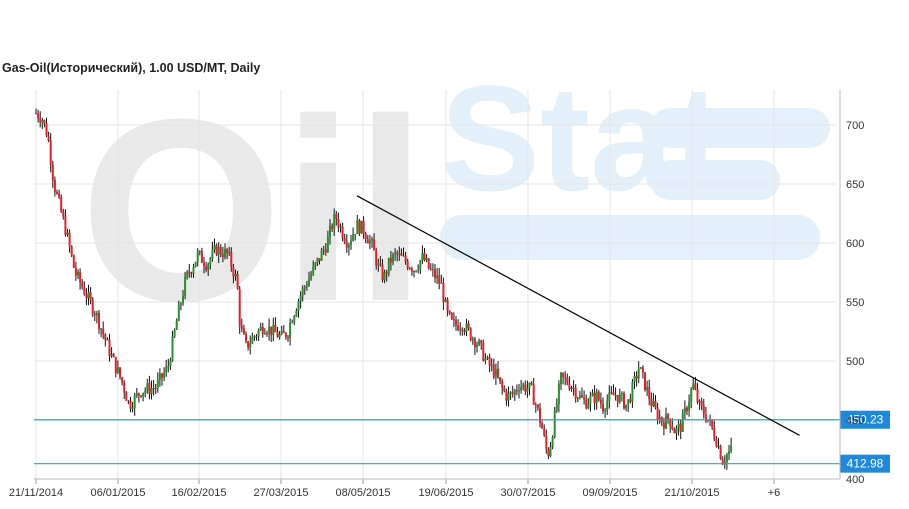 The height and width of the screenshot is (509, 909). I want to click on x-tick-label: 27/03/2015, so click(280, 493).